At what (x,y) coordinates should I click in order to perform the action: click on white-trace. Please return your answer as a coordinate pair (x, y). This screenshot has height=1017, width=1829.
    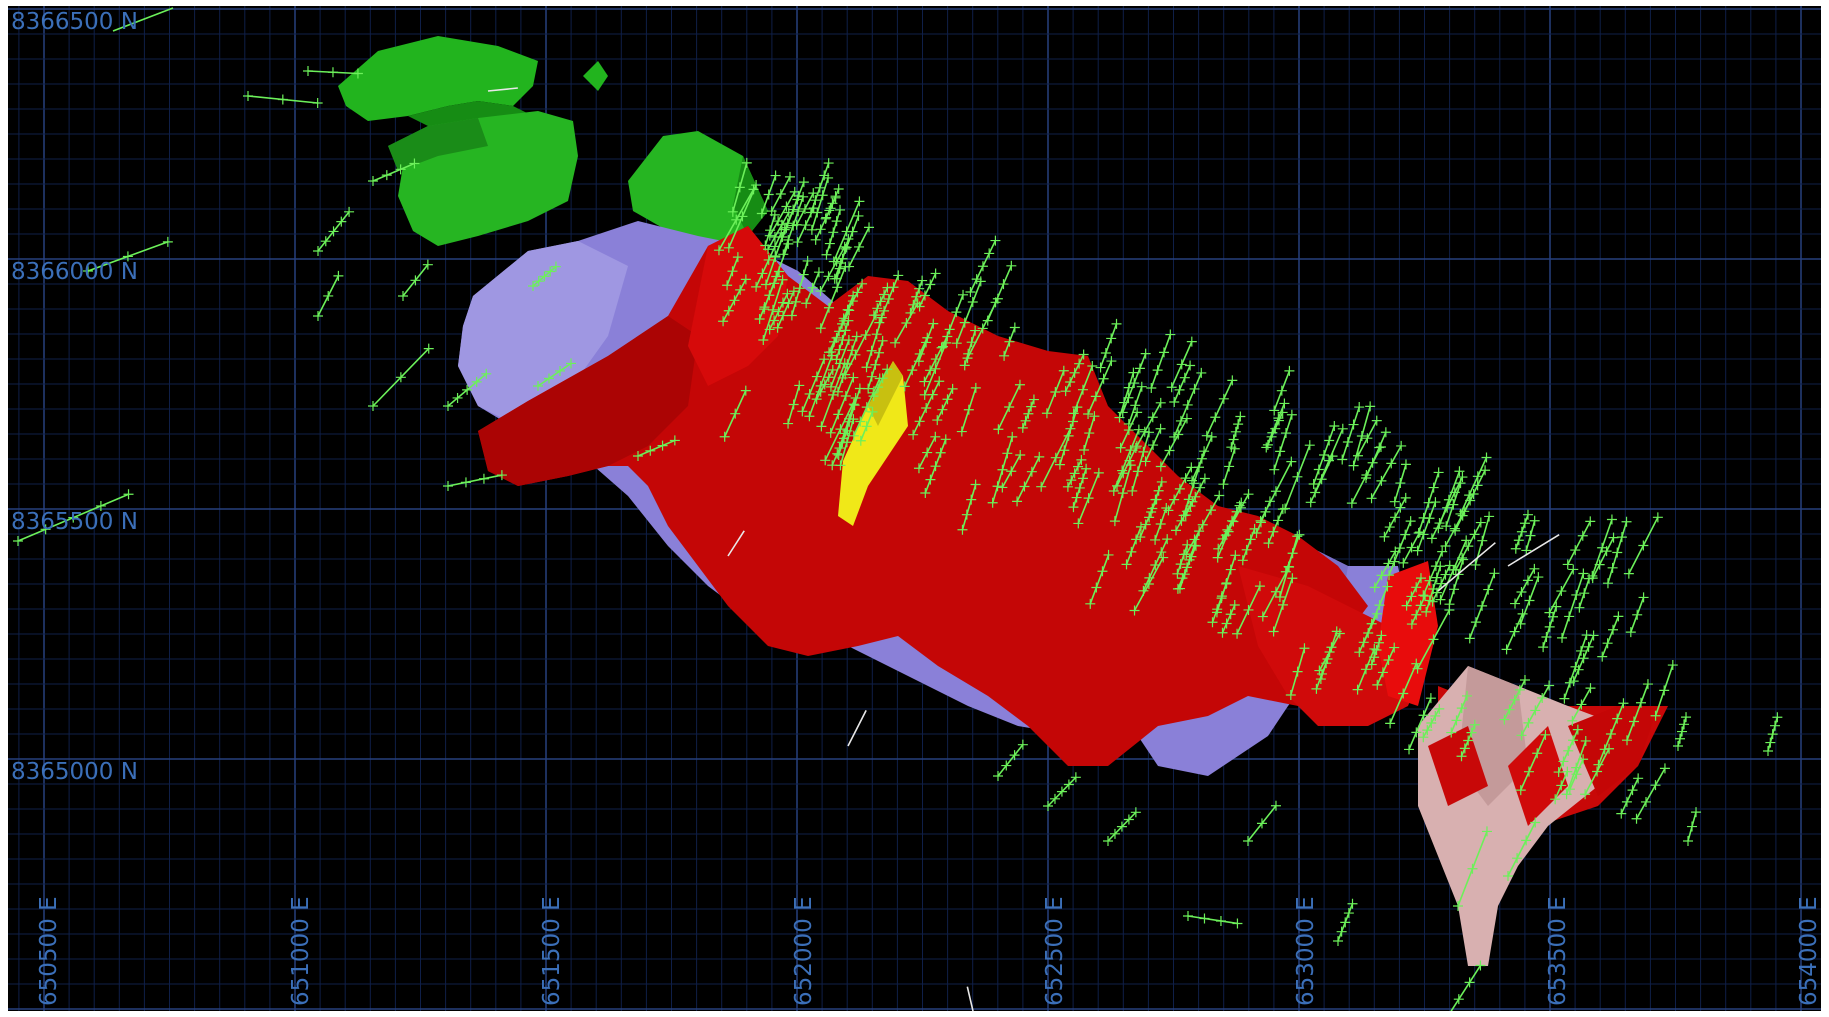
    Looking at the image, I should click on (857, 728).